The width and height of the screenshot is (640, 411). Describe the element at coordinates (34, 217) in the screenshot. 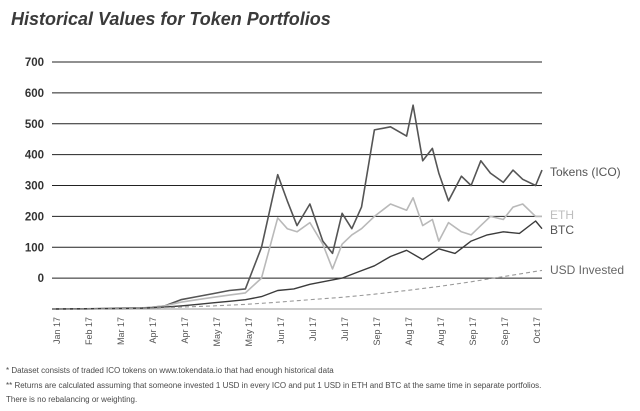

I see `y-tick-label: 200` at that location.